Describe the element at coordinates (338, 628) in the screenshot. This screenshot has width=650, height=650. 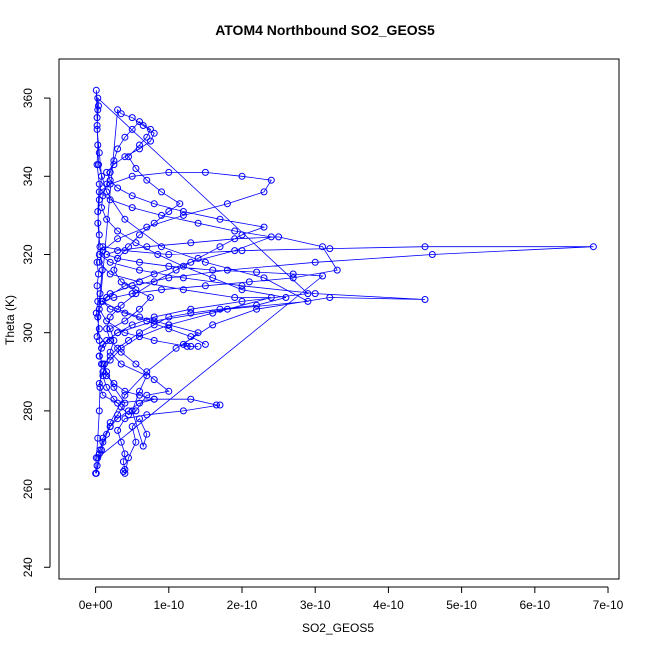
I see `x-axis-label: SO2_GEOS5` at that location.